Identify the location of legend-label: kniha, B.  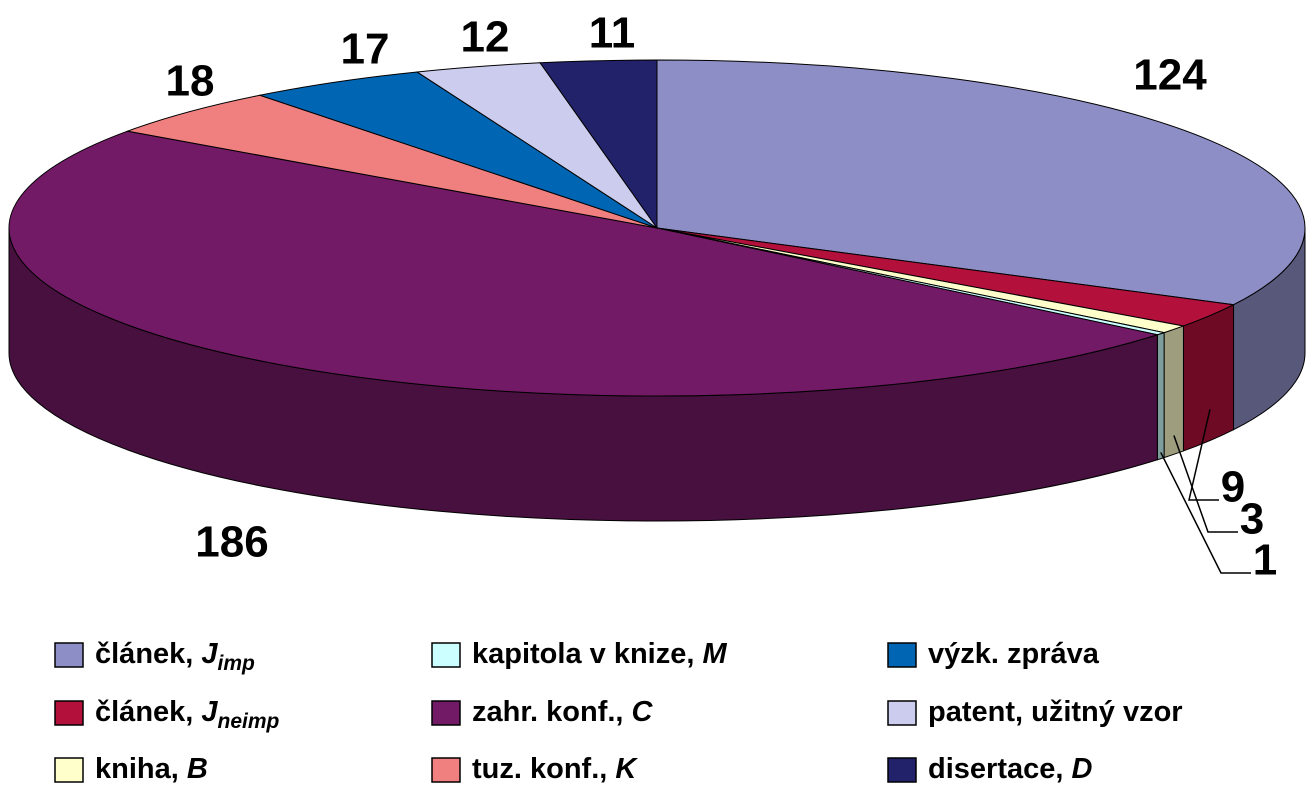
(151, 769).